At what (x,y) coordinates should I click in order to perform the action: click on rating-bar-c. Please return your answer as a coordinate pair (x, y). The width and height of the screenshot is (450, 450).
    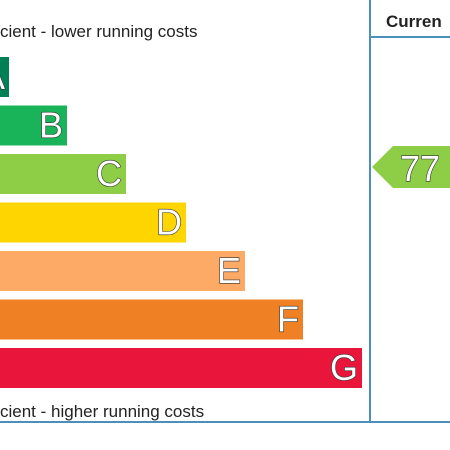
    Looking at the image, I should click on (63, 174).